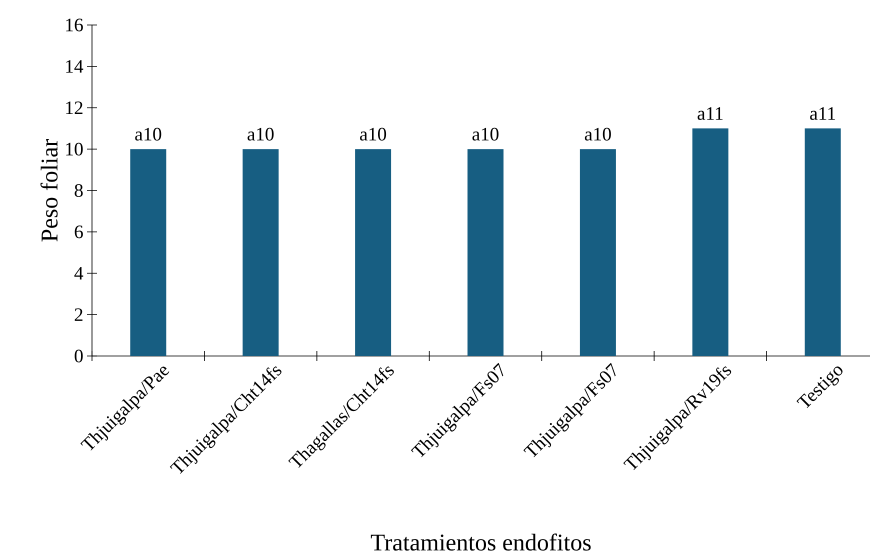  I want to click on y-tick-label: 14, so click(75, 66).